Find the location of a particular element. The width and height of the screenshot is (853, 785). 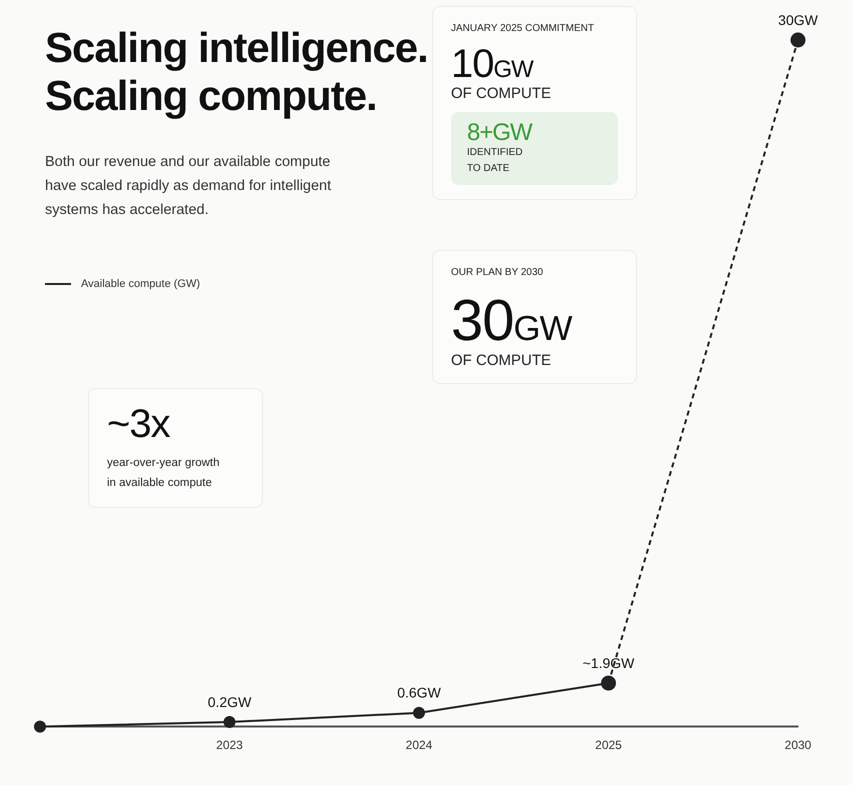

x-tick-label: 2030 is located at coordinates (798, 745).